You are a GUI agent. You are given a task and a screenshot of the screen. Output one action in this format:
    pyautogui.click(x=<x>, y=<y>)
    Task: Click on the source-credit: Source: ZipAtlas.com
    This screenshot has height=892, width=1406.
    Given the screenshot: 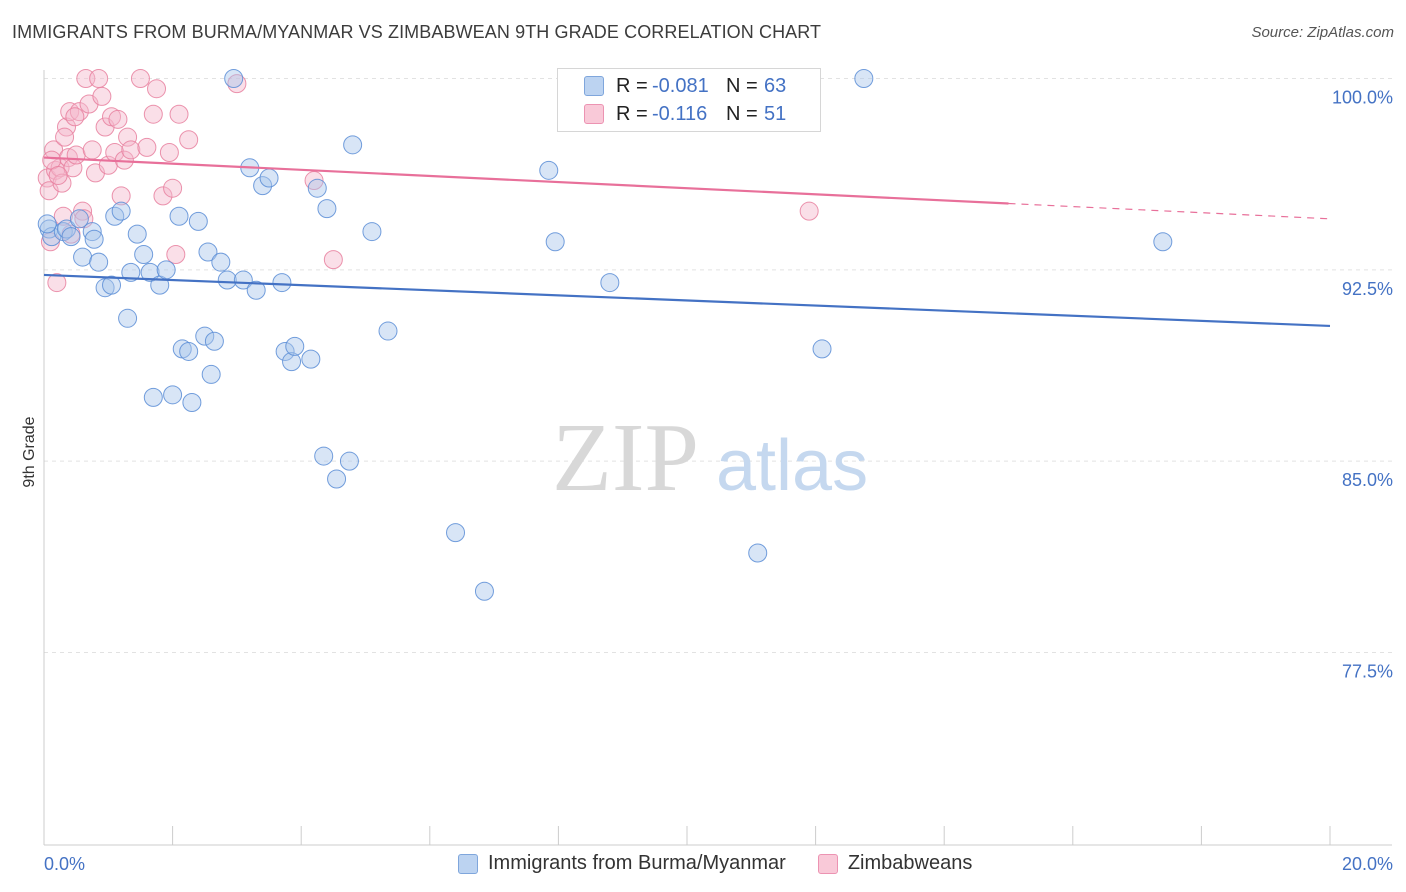 What is the action you would take?
    pyautogui.click(x=1322, y=32)
    